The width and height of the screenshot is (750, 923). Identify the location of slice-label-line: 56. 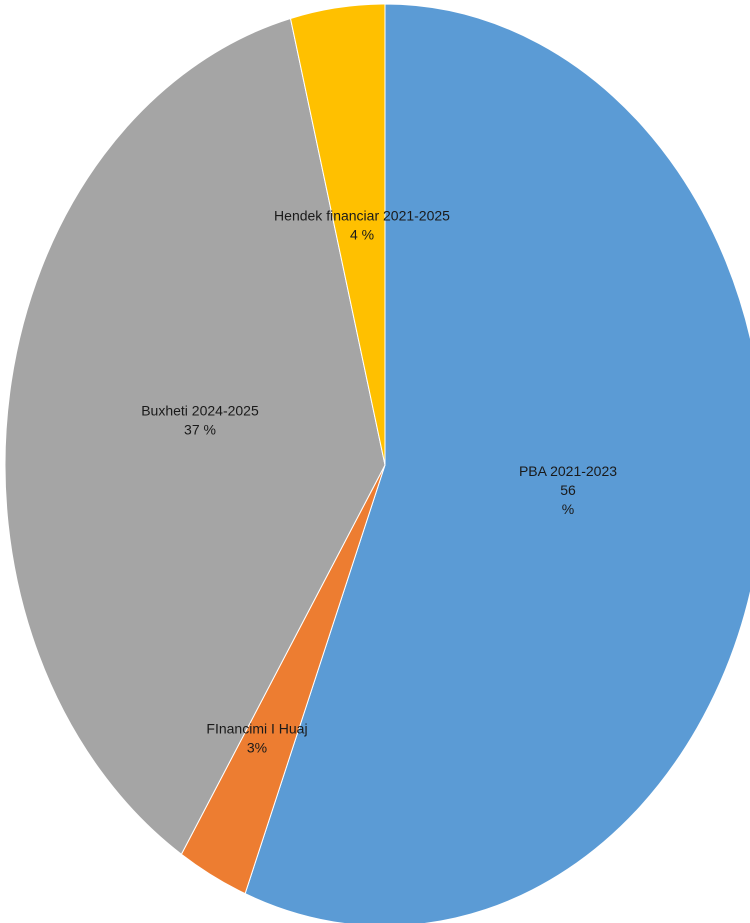
(568, 490).